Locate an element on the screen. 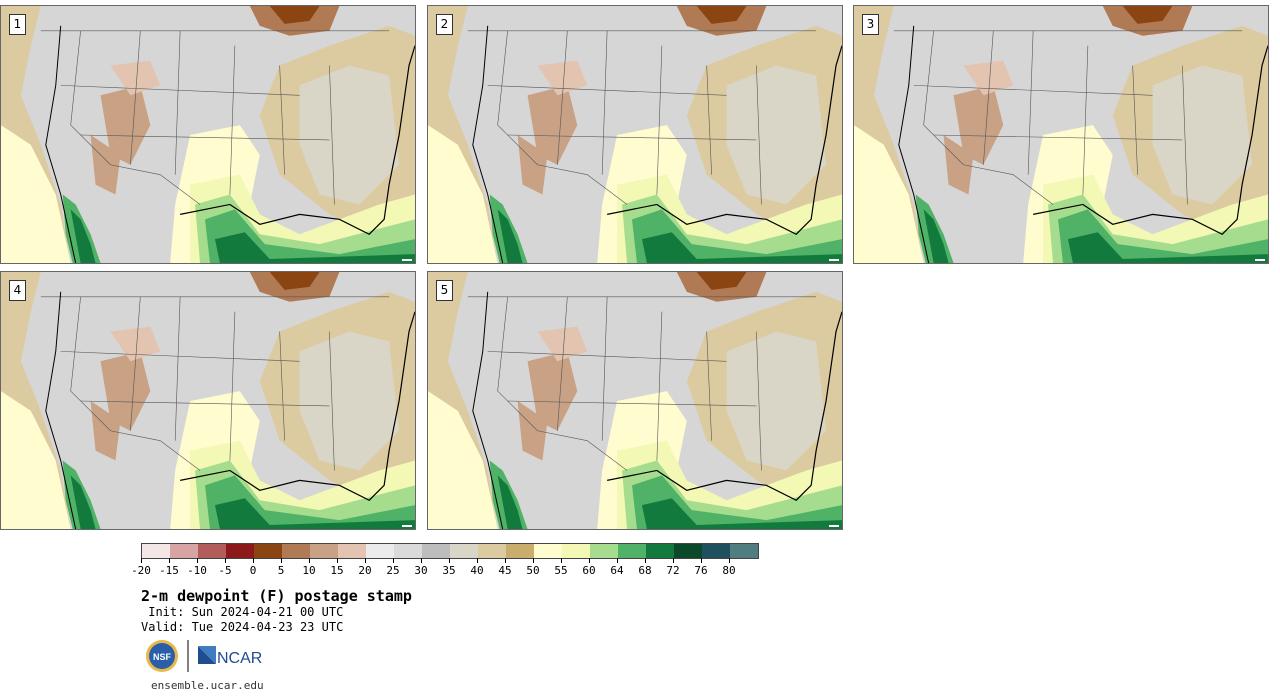 This screenshot has width=1280, height=696. colorbar-tick-label: -20 is located at coordinates (141, 570).